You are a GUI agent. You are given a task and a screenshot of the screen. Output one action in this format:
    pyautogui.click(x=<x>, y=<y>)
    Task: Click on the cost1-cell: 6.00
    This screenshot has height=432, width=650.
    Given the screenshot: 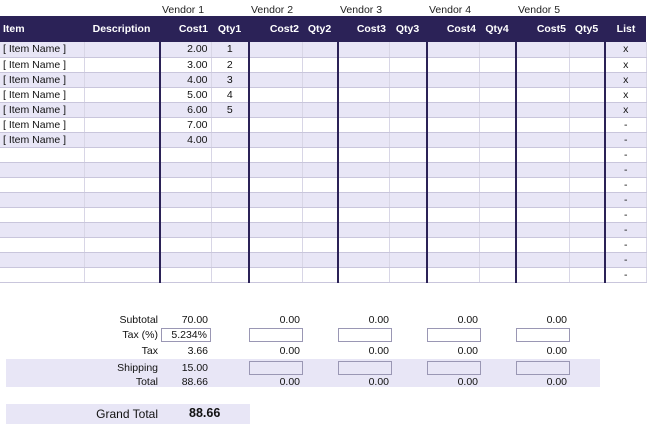 What is the action you would take?
    pyautogui.click(x=185, y=110)
    